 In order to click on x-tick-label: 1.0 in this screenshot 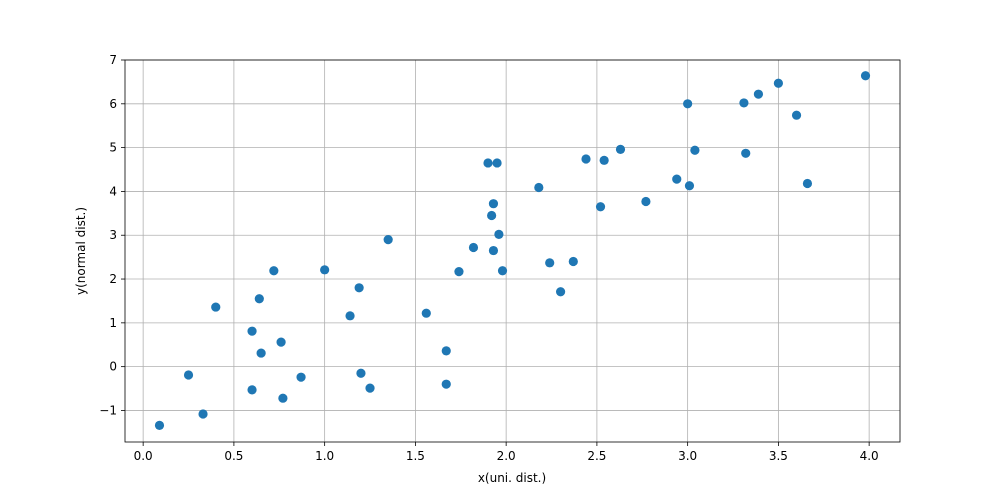, I will do `click(324, 456)`.